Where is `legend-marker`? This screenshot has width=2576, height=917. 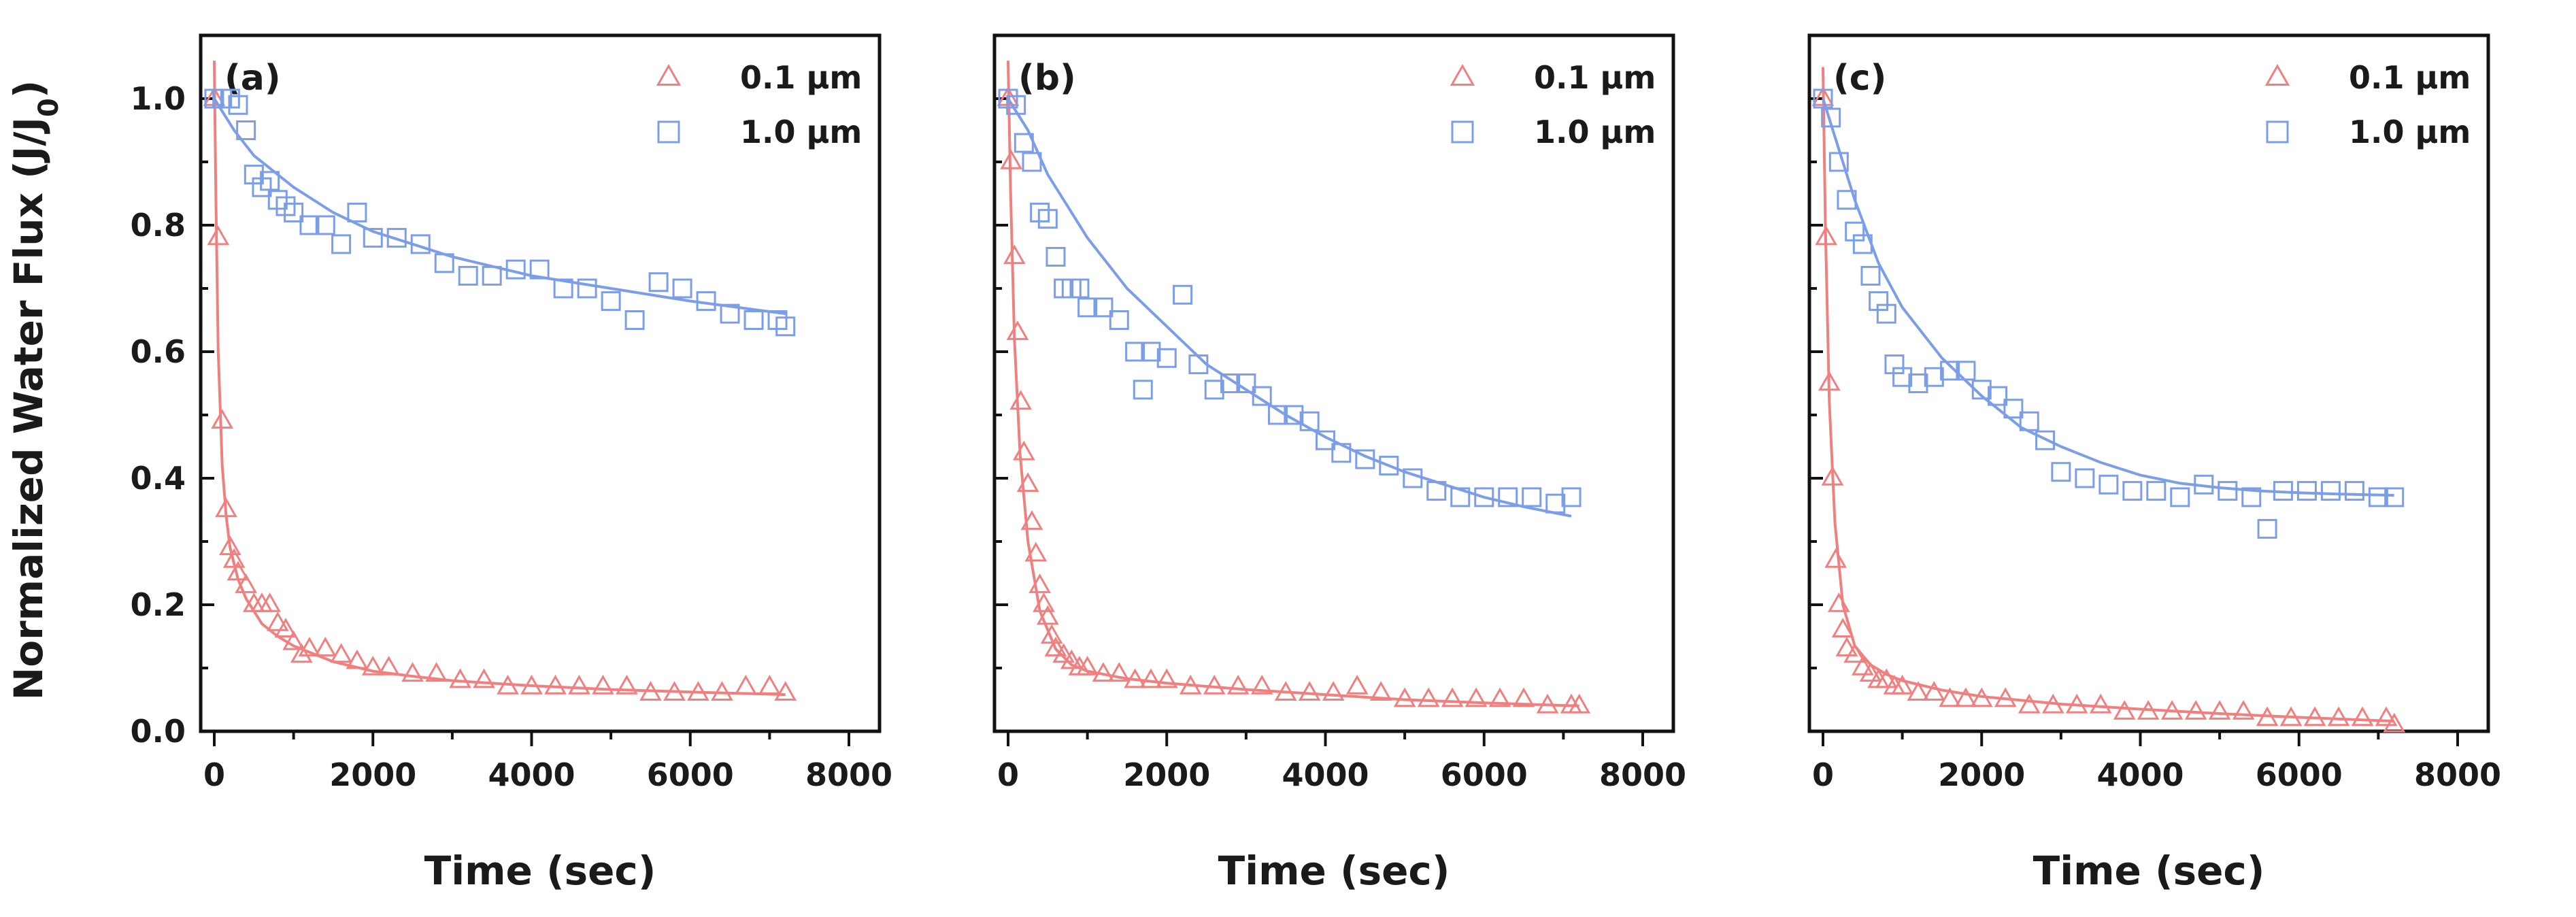
legend-marker is located at coordinates (668, 132).